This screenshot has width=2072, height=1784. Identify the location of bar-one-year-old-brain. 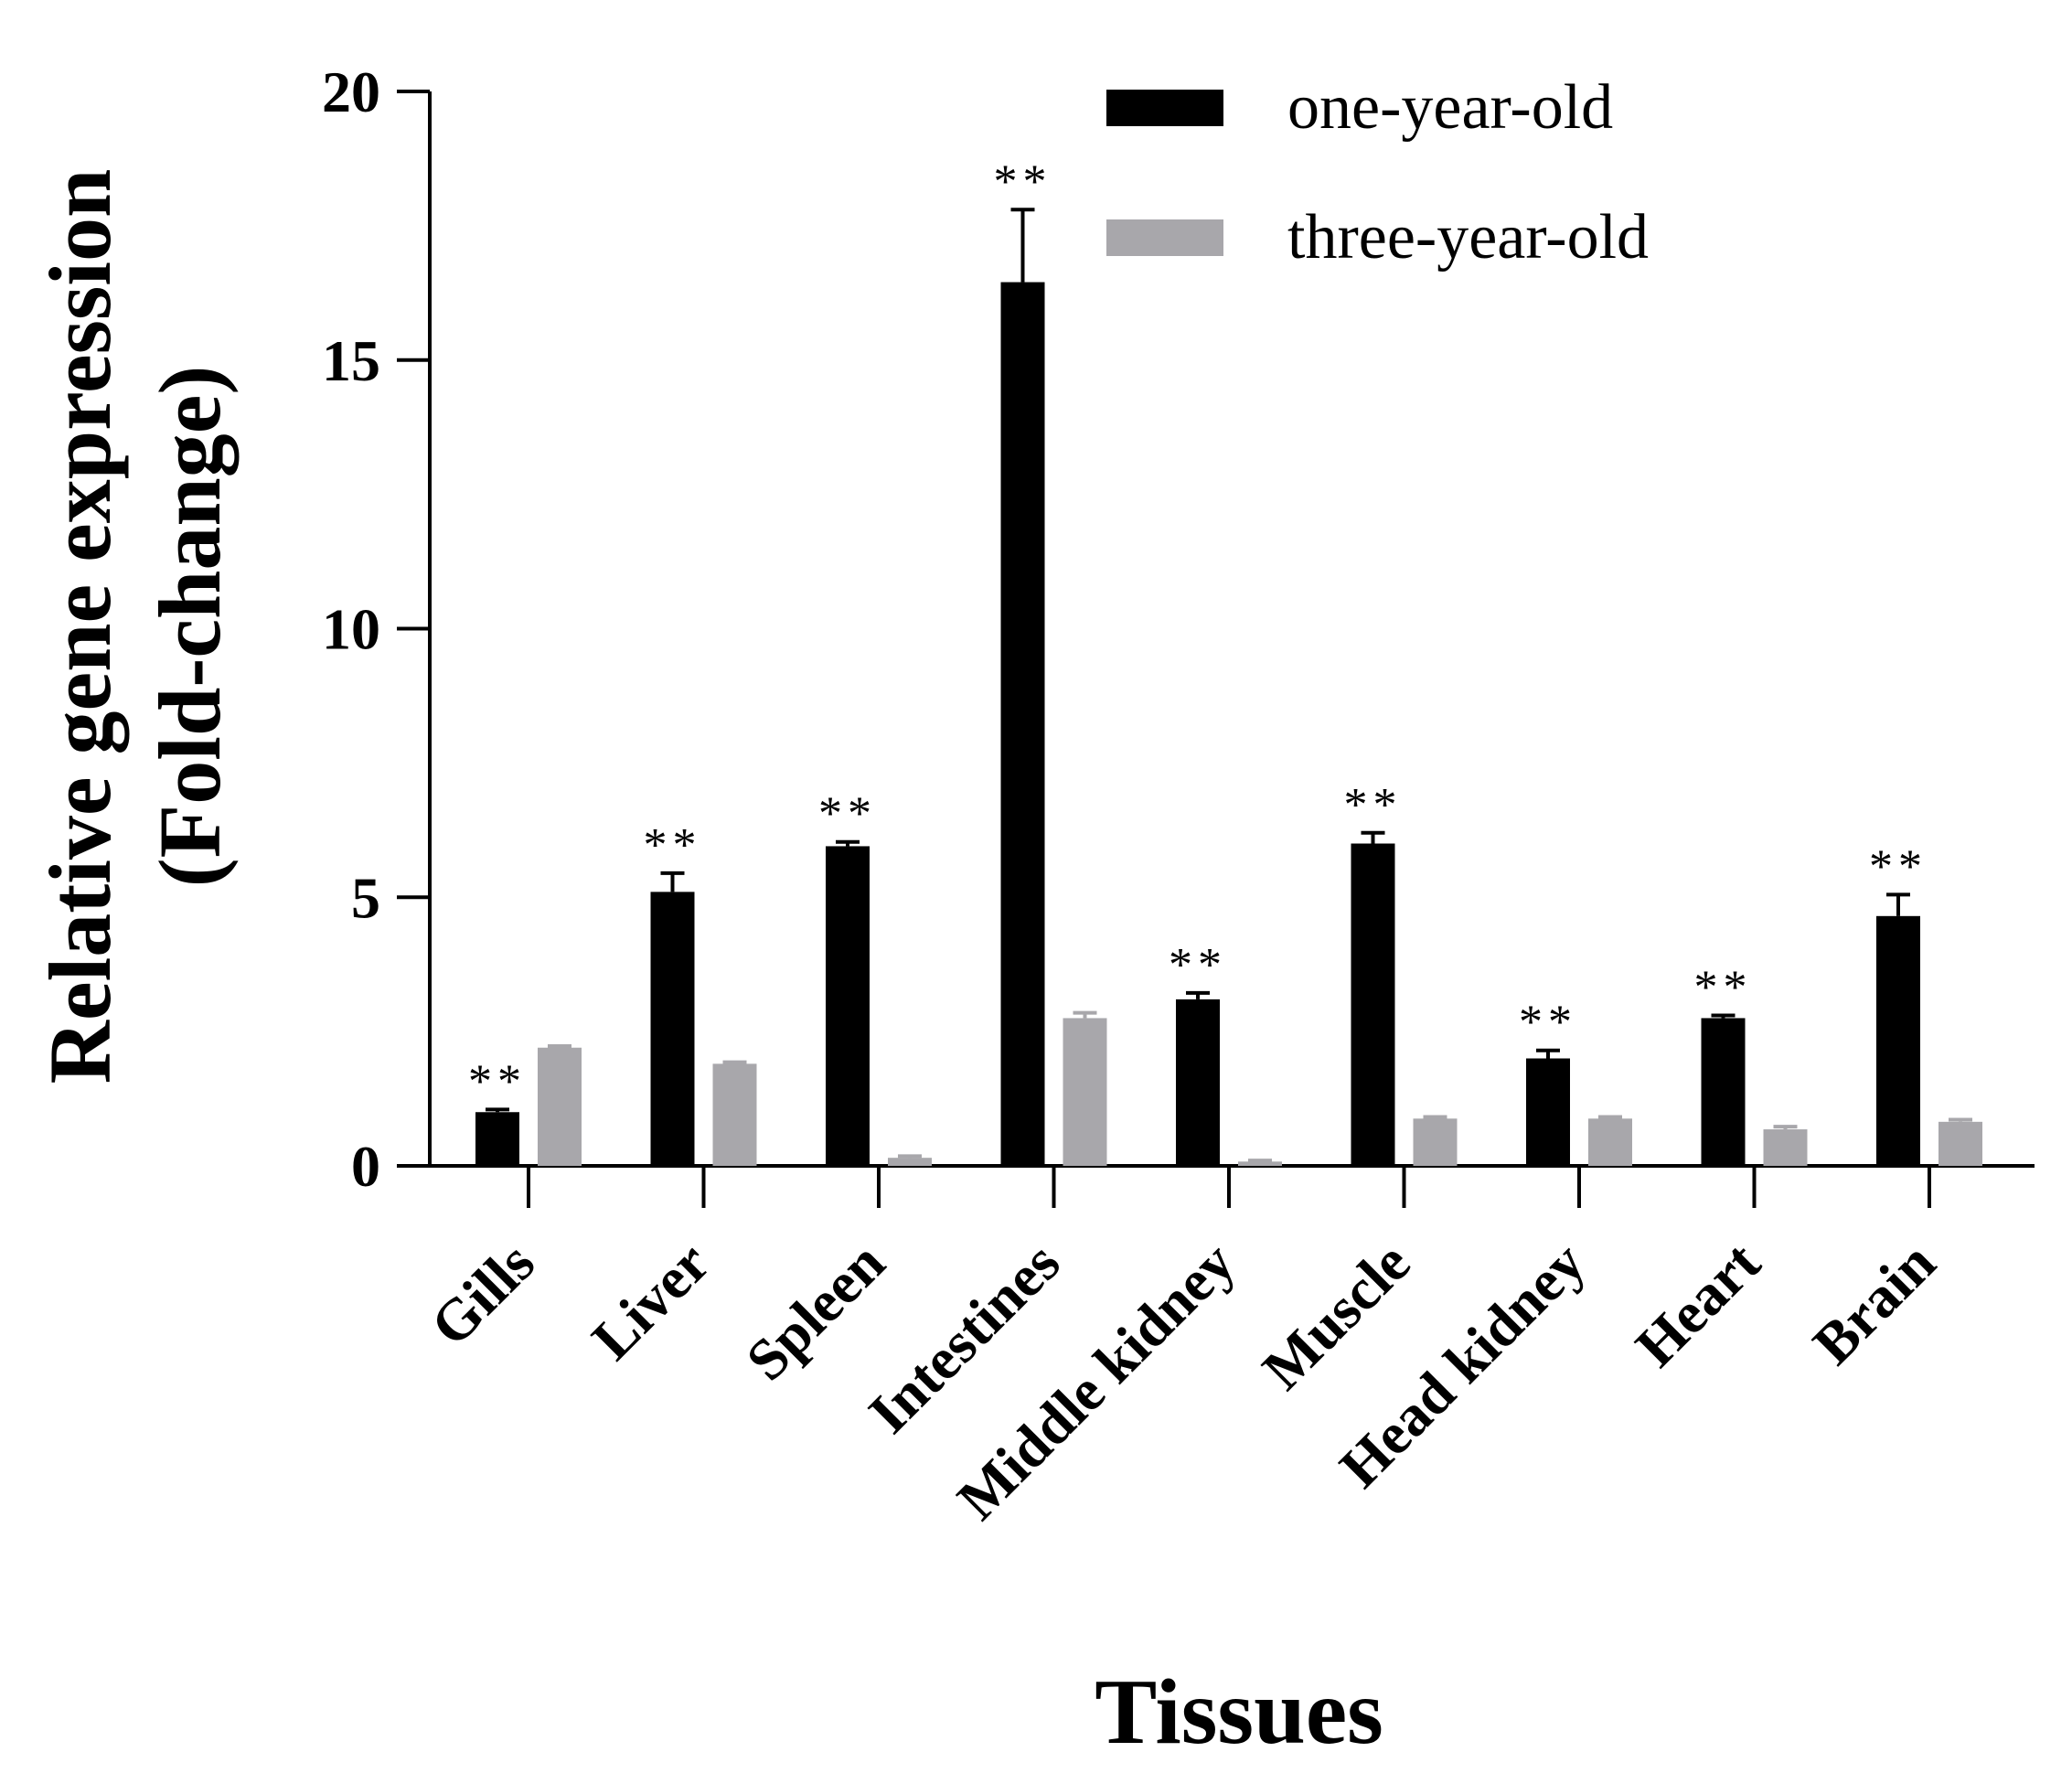
(1898, 1040).